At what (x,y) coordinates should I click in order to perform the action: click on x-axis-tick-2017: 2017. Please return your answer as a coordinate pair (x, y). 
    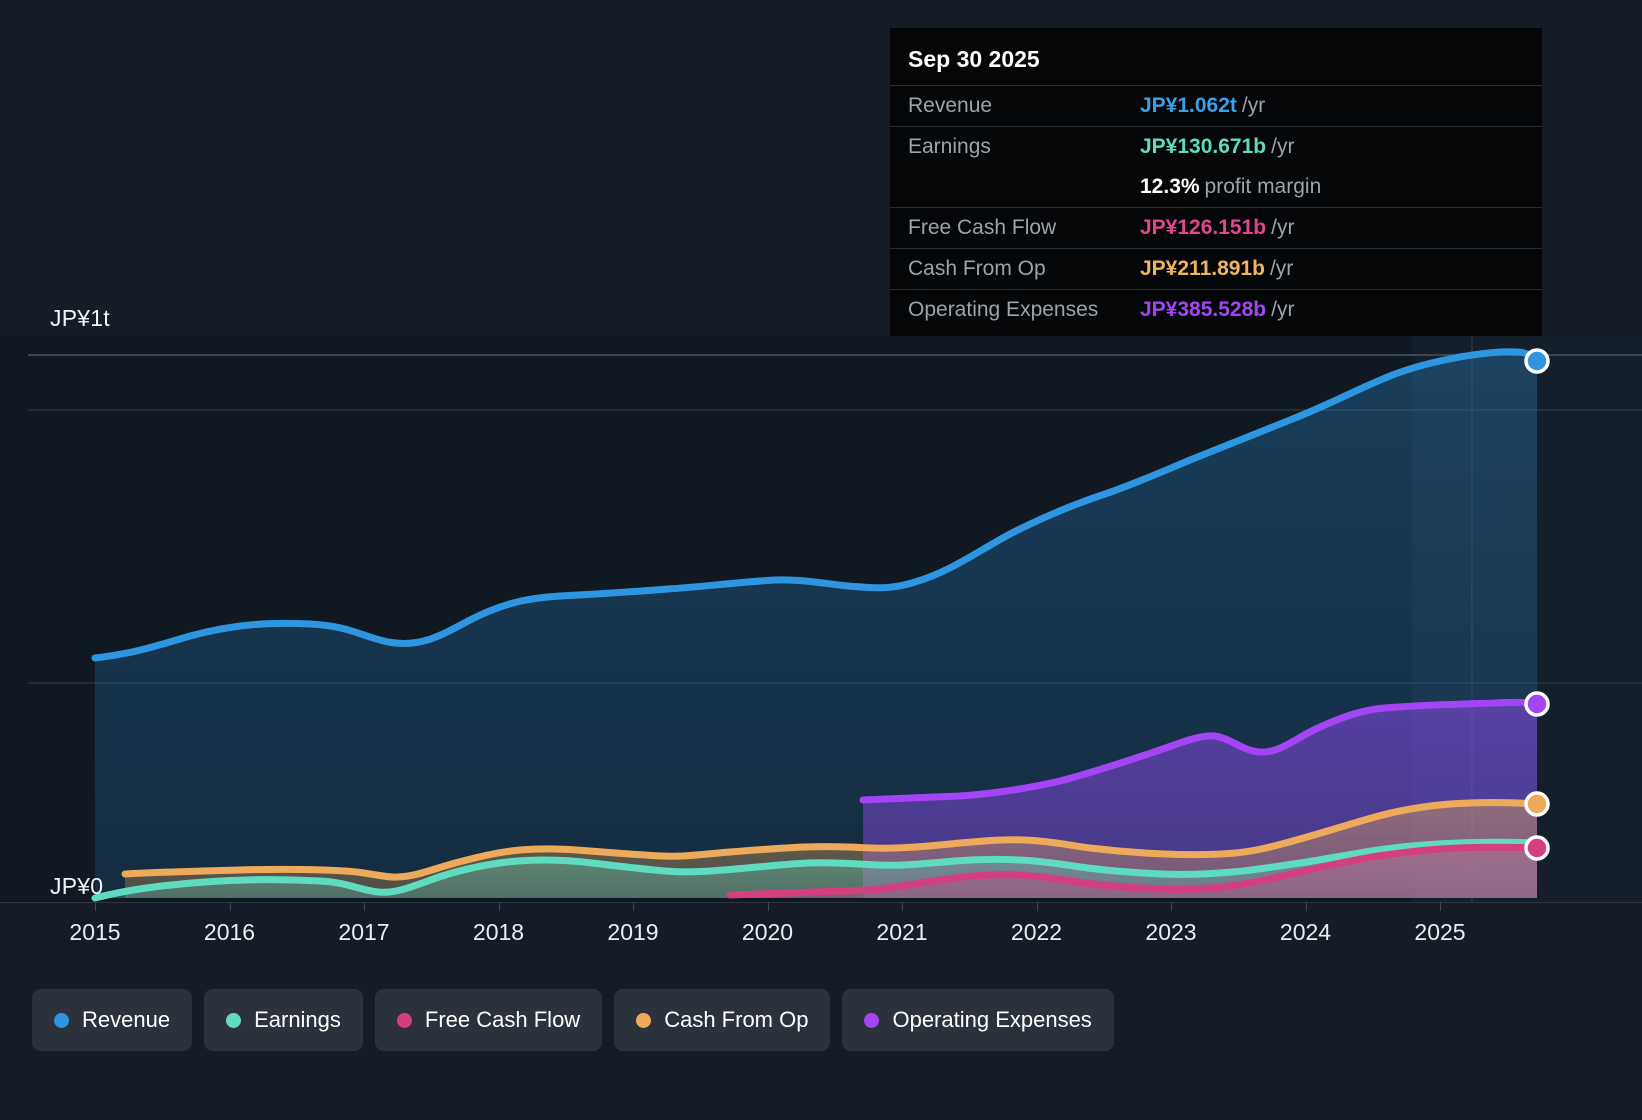
    Looking at the image, I should click on (364, 932).